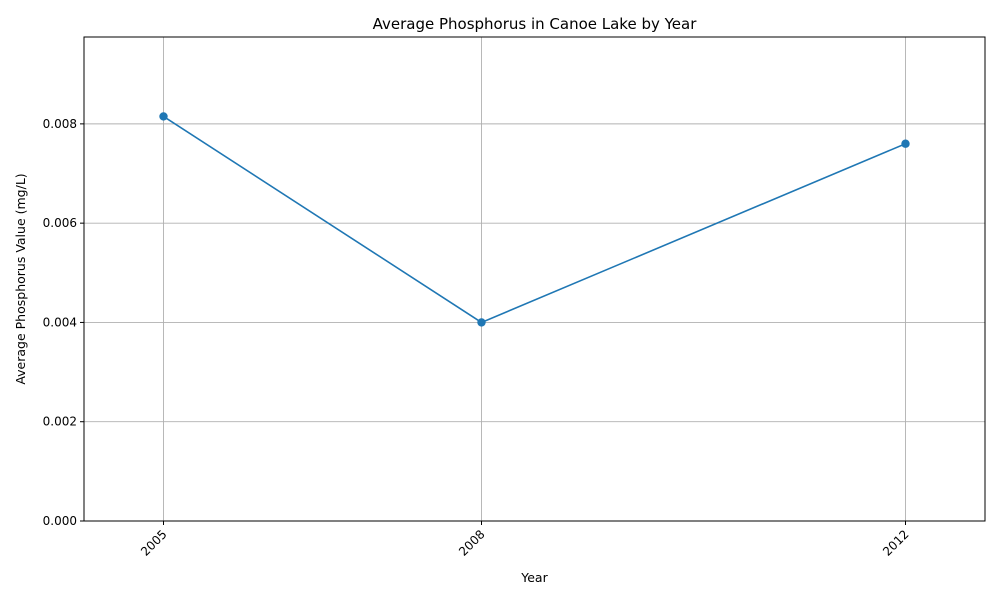 The height and width of the screenshot is (600, 1000). I want to click on y-axis-ticks: 0.000 0.002 0.004 0.006 0.008, so click(63, 322).